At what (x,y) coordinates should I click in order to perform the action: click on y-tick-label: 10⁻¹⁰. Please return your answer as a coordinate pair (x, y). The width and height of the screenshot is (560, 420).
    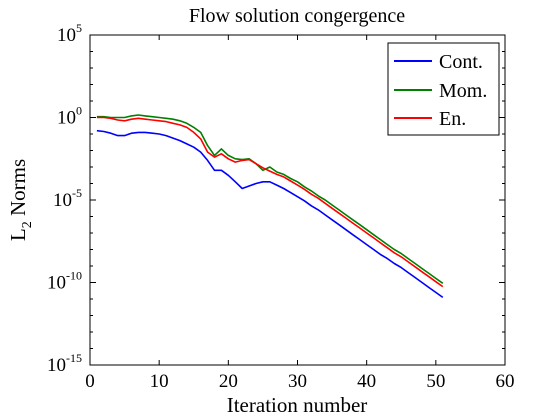
    Looking at the image, I should click on (64, 281).